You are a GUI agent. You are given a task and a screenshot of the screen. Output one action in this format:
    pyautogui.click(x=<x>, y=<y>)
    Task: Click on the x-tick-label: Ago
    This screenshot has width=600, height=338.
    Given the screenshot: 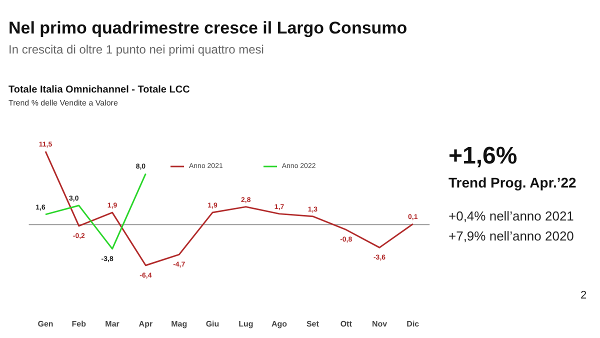 What is the action you would take?
    pyautogui.click(x=280, y=324)
    